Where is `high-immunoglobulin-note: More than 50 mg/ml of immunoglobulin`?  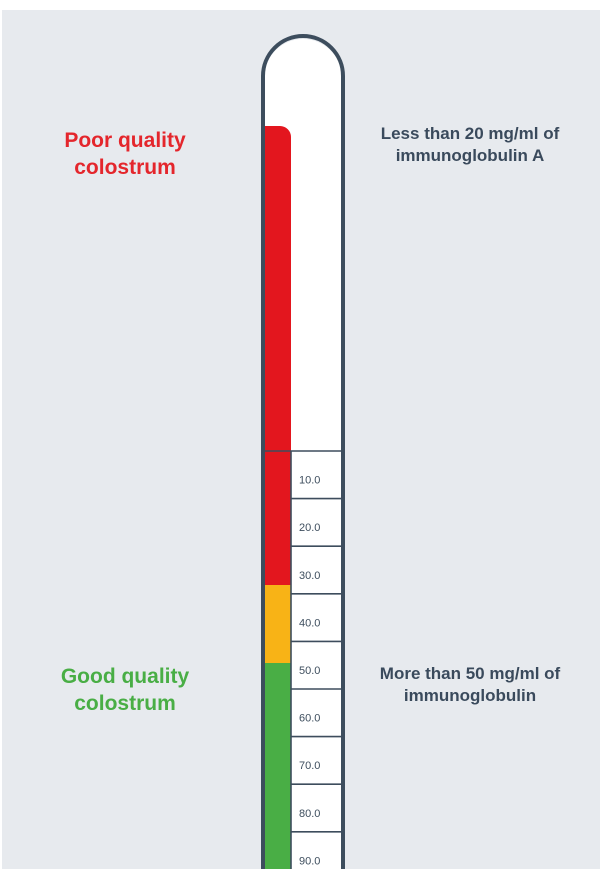 high-immunoglobulin-note: More than 50 mg/ml of immunoglobulin is located at coordinates (470, 685).